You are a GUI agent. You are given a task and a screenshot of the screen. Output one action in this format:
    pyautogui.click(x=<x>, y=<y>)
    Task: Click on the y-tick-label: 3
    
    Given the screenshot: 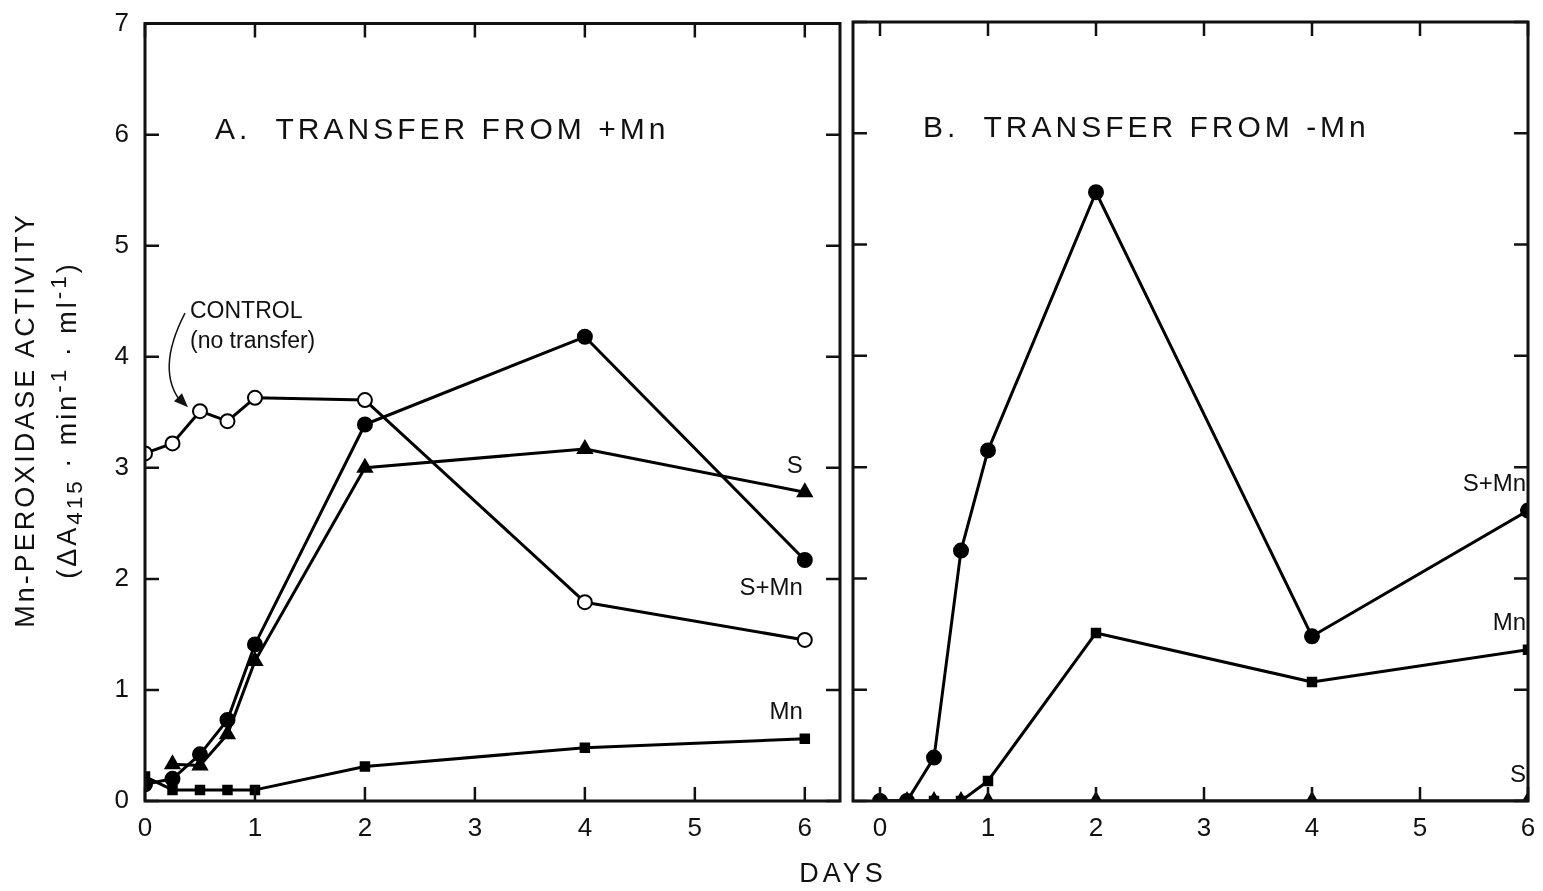 What is the action you would take?
    pyautogui.click(x=121, y=466)
    